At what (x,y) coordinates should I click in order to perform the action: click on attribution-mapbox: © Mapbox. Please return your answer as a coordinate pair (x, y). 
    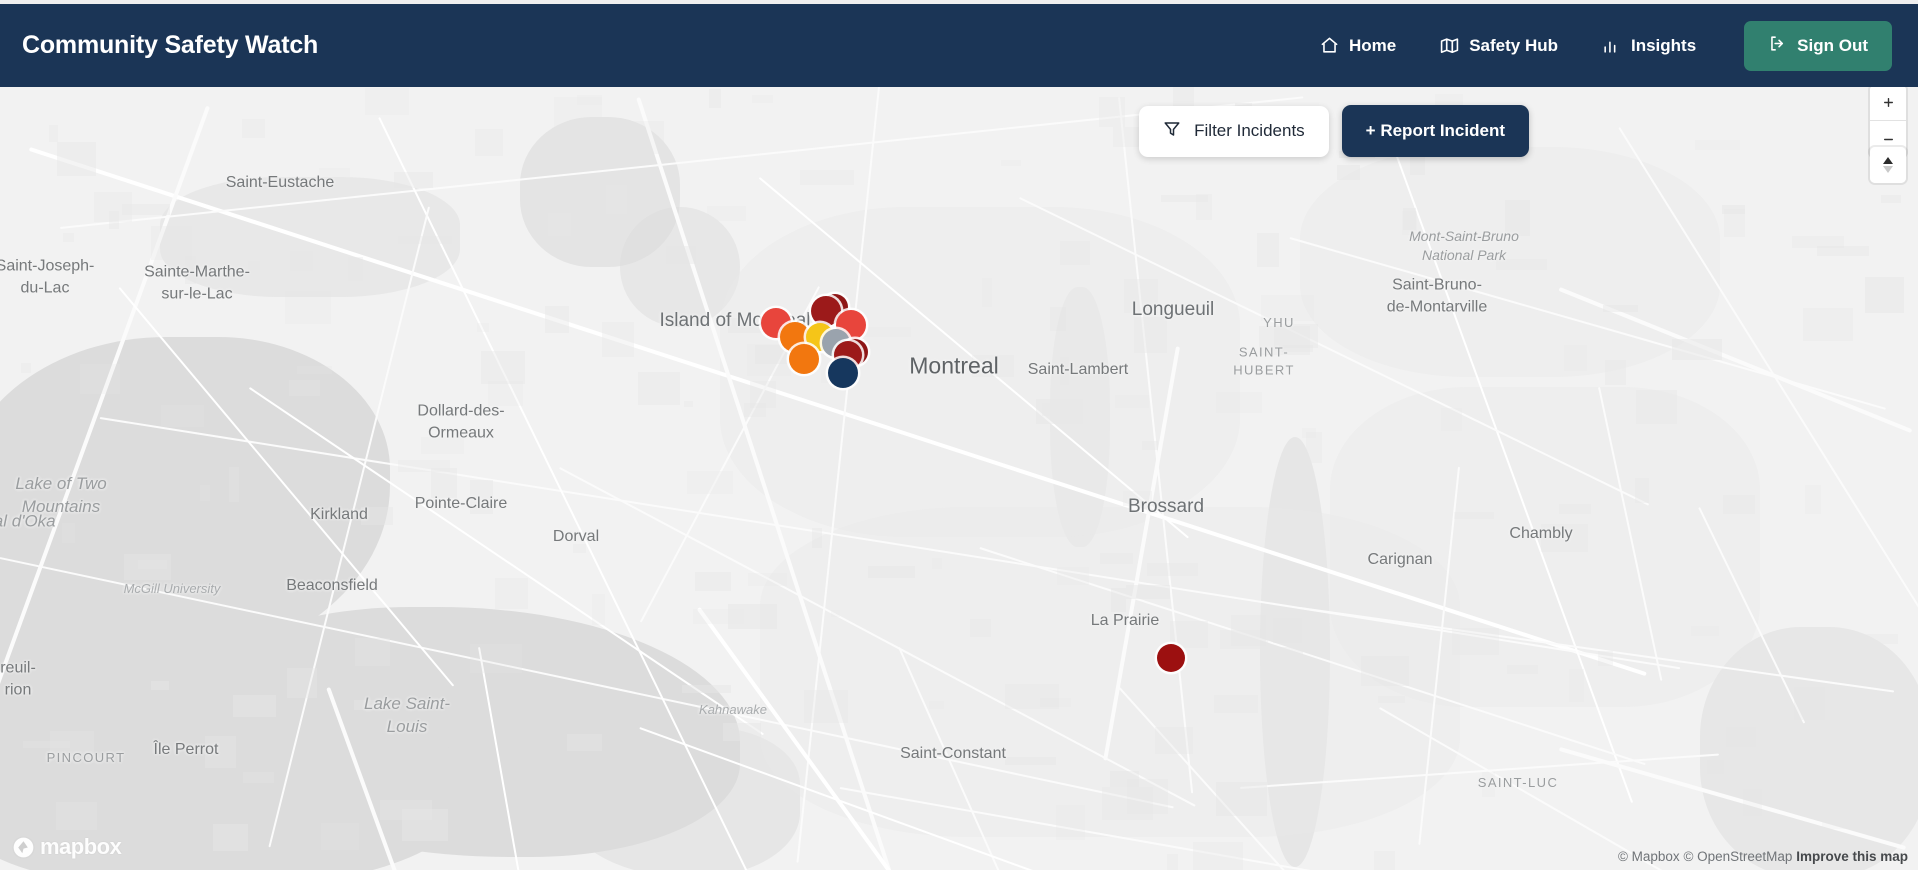
    Looking at the image, I should click on (1648, 856).